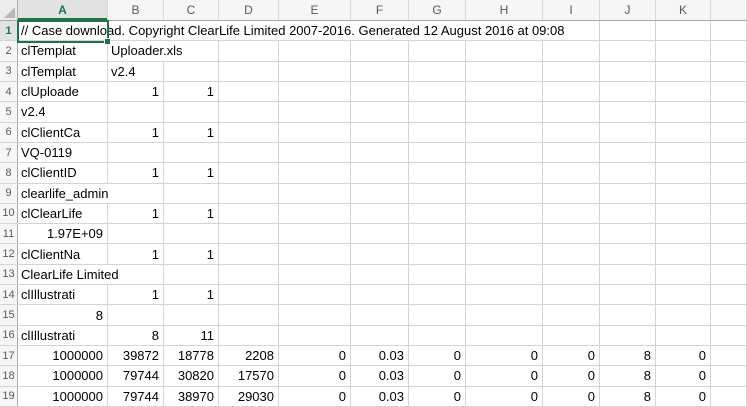 This screenshot has width=747, height=407. What do you see at coordinates (504, 112) in the screenshot?
I see `cell-H5` at bounding box center [504, 112].